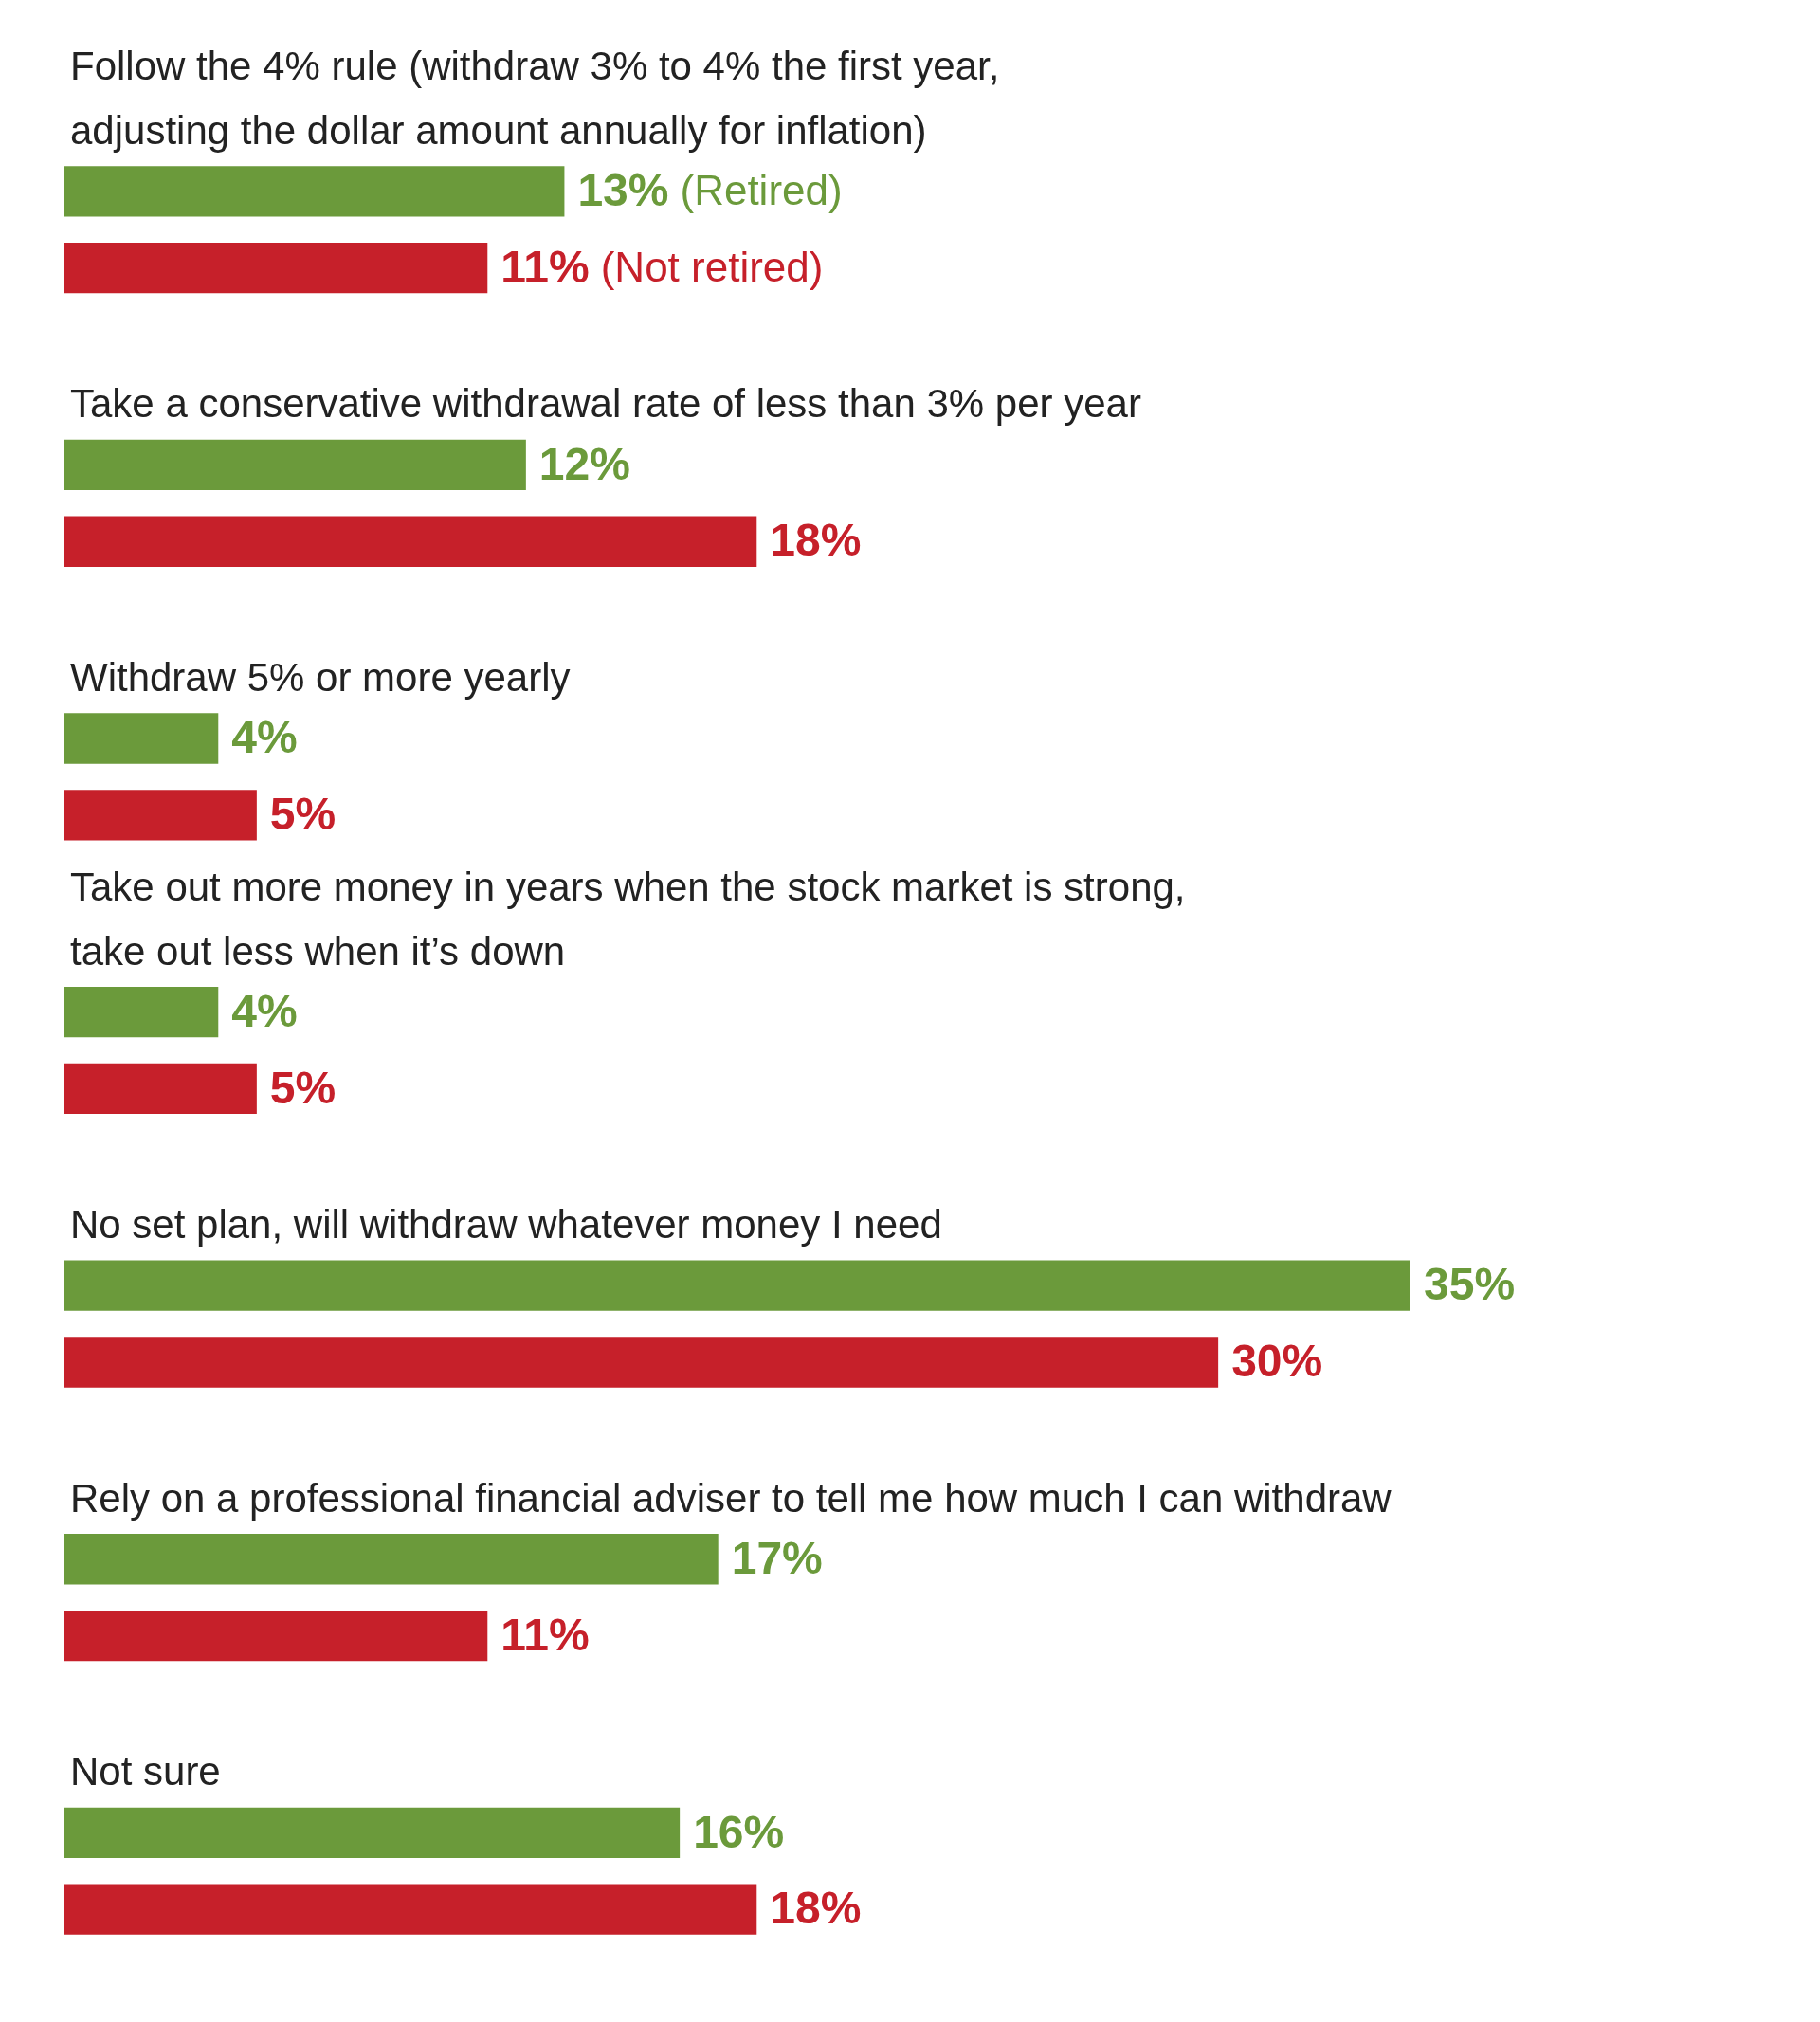 The width and height of the screenshot is (1820, 2022). Describe the element at coordinates (320, 677) in the screenshot. I see `y-tick-label: Withdraw 5% or more yearly` at that location.